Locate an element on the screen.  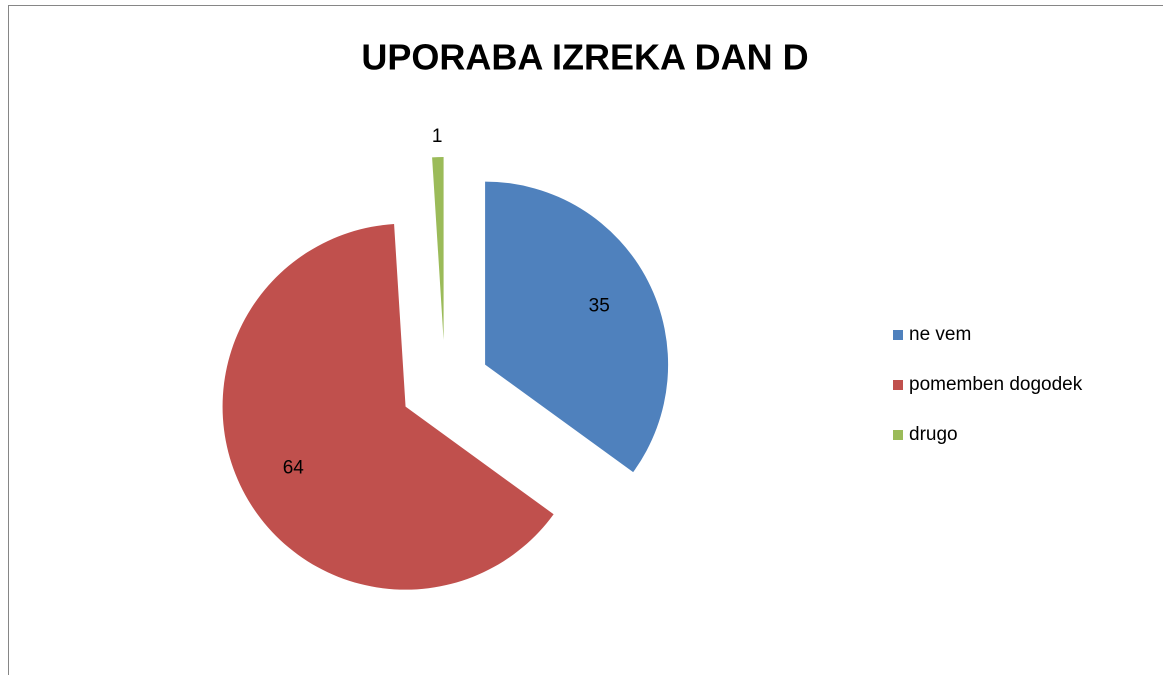
data-label: 1 is located at coordinates (437, 136).